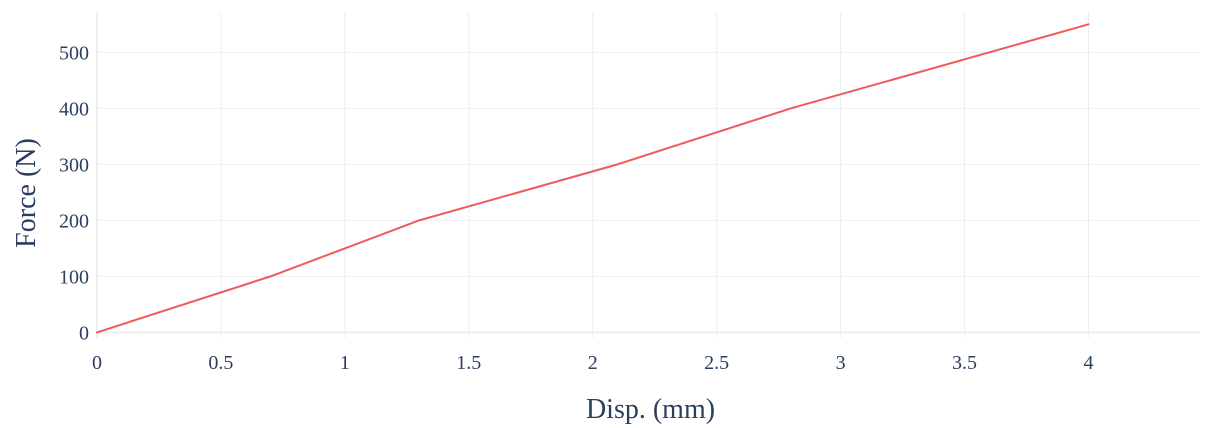  Describe the element at coordinates (84, 333) in the screenshot. I see `y-tick-label: 0` at that location.